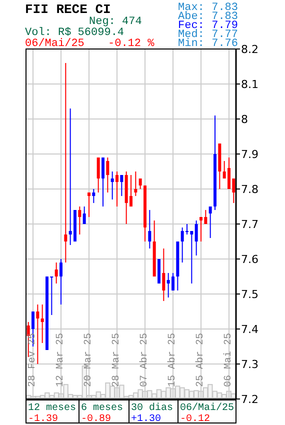 The width and height of the screenshot is (285, 425). What do you see at coordinates (249, 84) in the screenshot?
I see `y-tick-label: 8.1` at bounding box center [249, 84].